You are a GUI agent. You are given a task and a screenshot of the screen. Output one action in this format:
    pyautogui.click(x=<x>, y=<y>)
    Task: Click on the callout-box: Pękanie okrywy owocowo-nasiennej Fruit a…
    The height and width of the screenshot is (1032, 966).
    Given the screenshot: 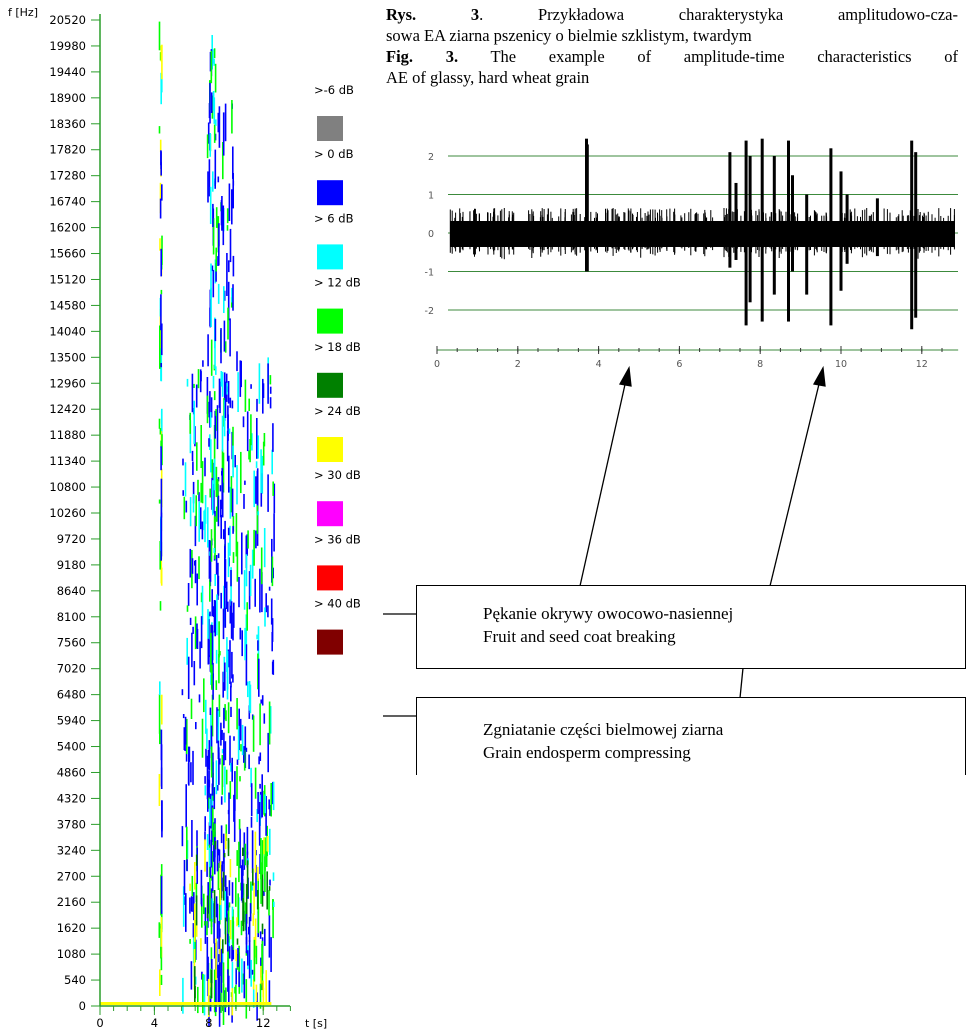 What is the action you would take?
    pyautogui.click(x=691, y=627)
    